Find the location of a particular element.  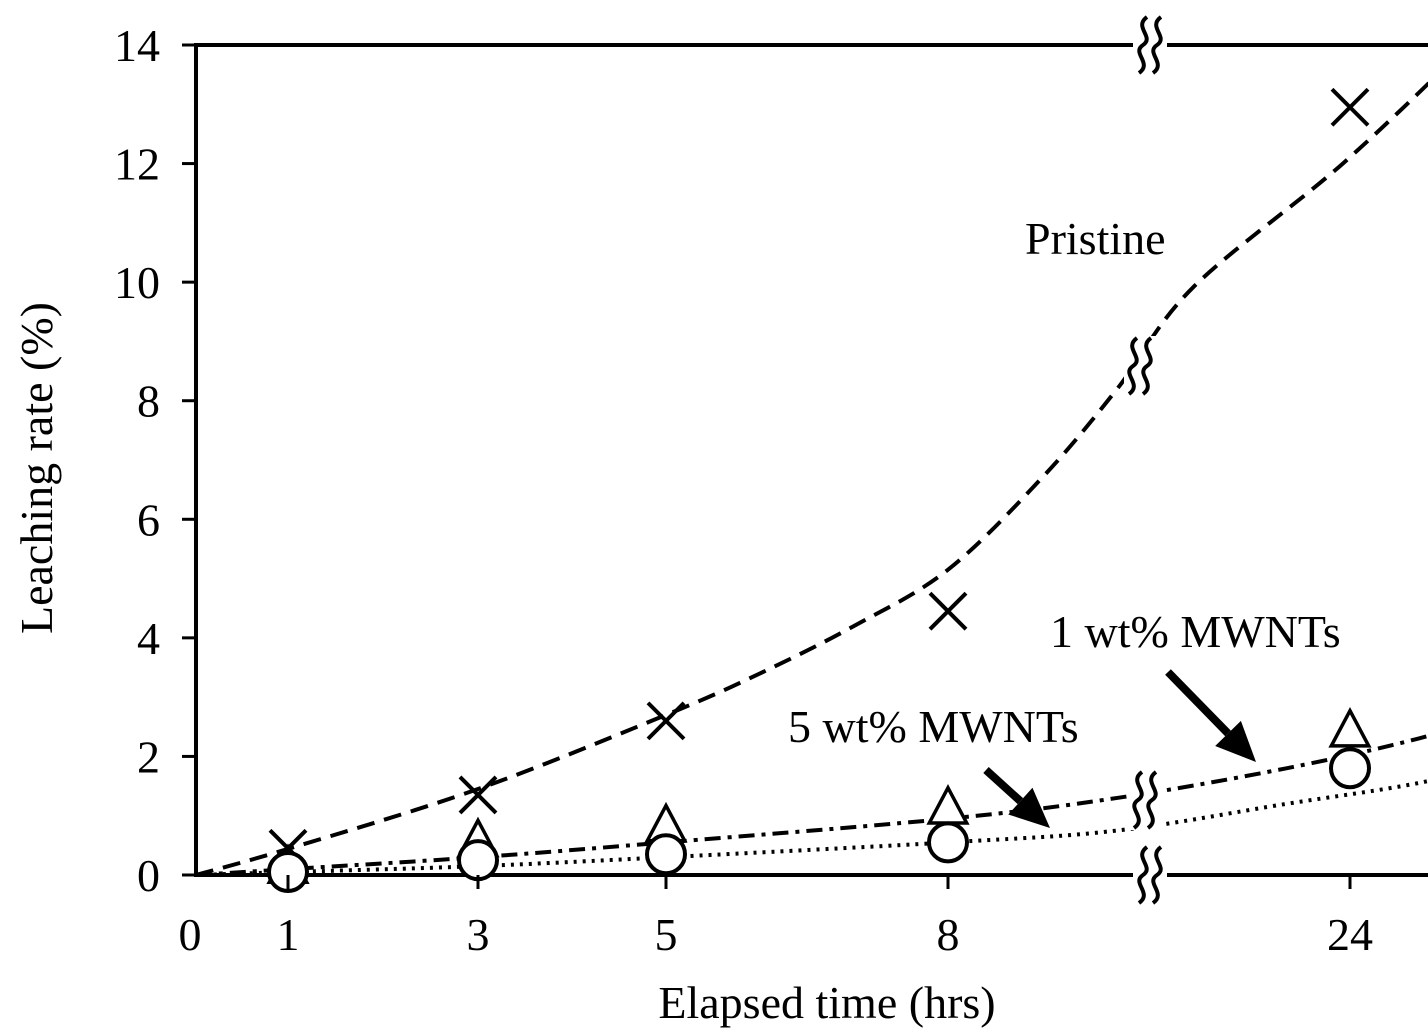

x-tick-label-5: 5 is located at coordinates (666, 934).